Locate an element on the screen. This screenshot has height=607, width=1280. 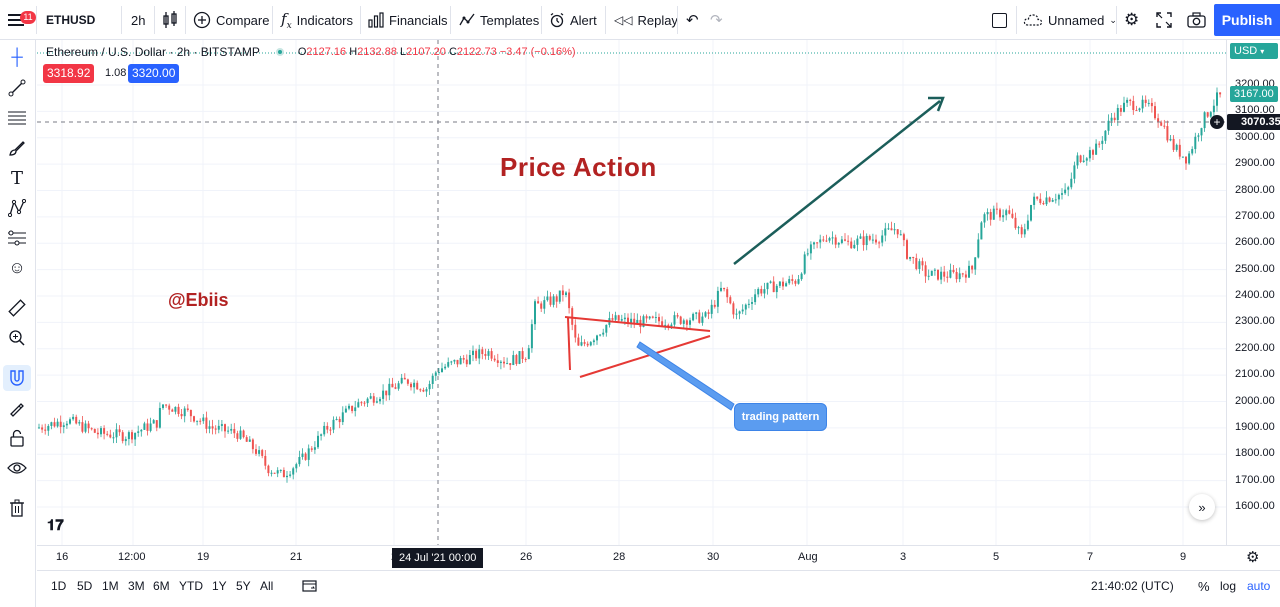
price-tick-label: 2600.00 is located at coordinates (1255, 242).